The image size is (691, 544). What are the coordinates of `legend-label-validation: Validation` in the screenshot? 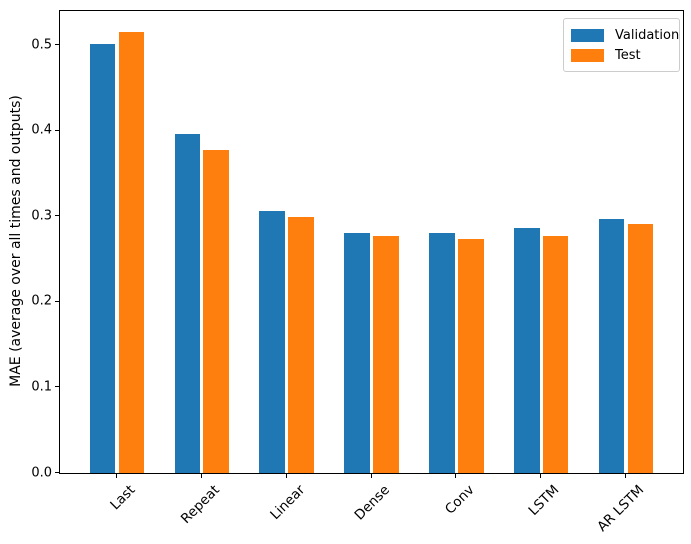 It's located at (647, 35).